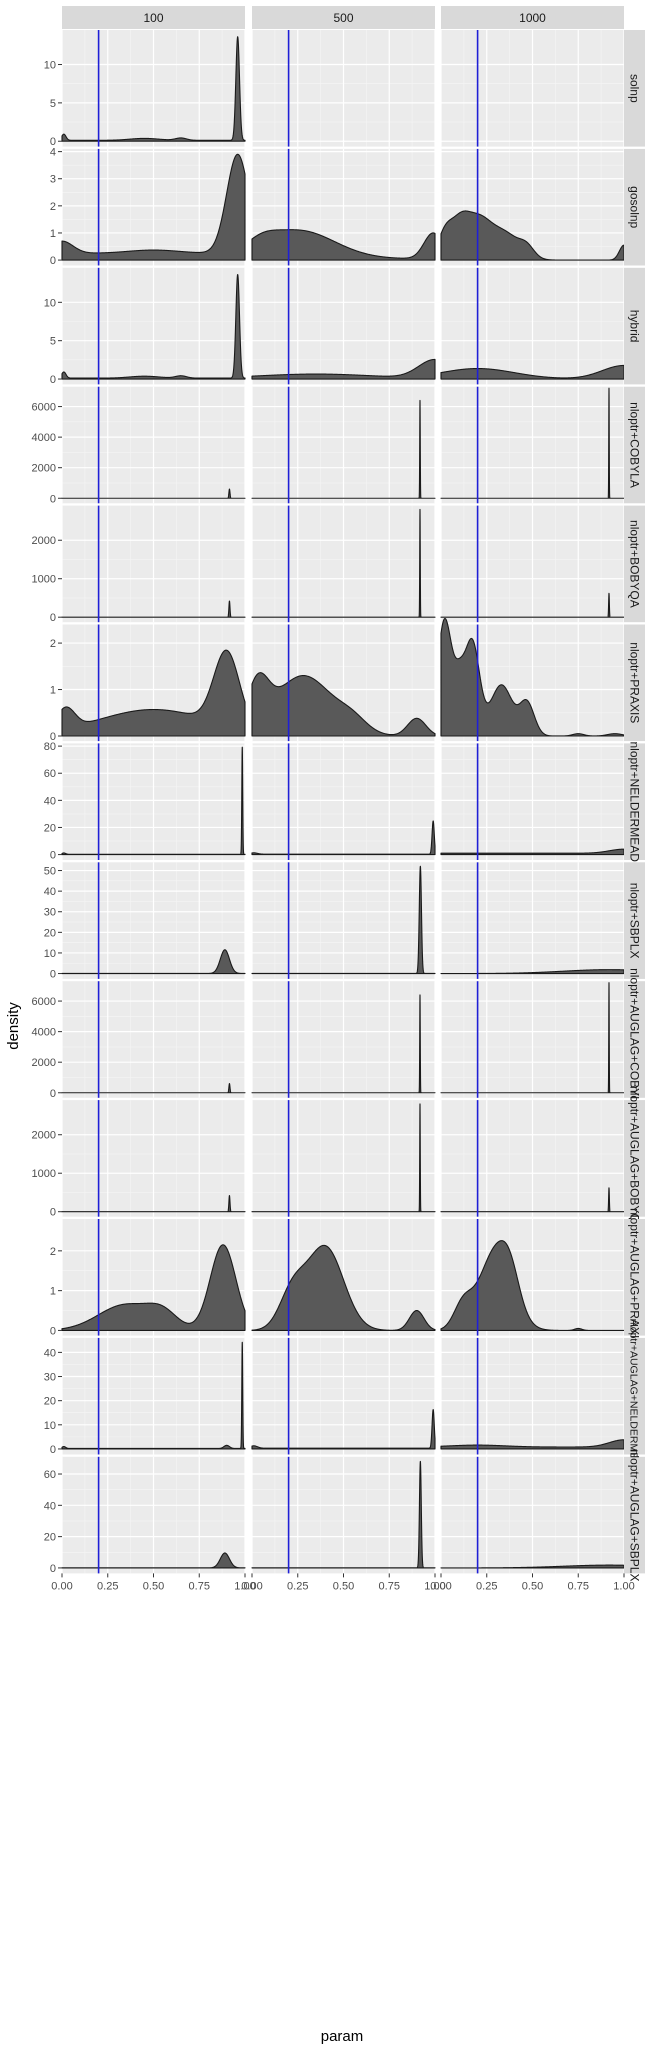 Image resolution: width=651 pixels, height=2046 pixels. Describe the element at coordinates (50, 1378) in the screenshot. I see `y-tick-label: 30` at that location.